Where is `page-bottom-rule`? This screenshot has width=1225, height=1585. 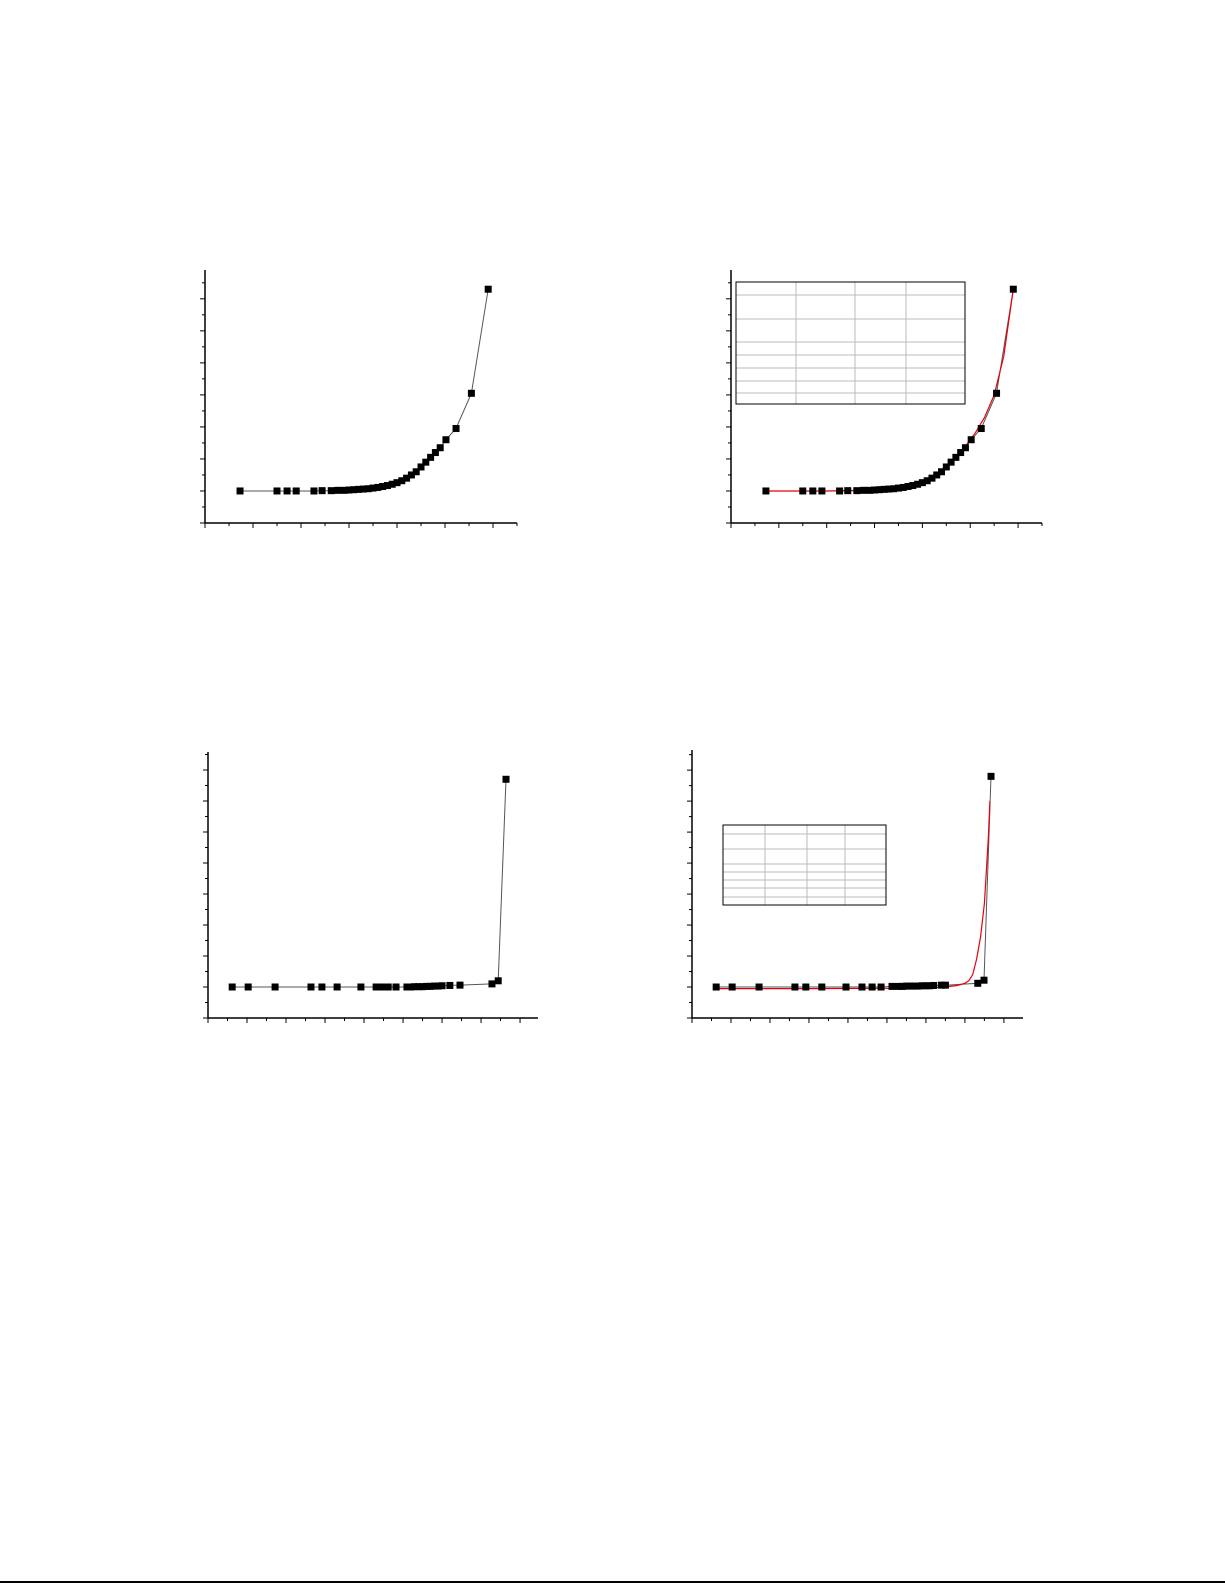
page-bottom-rule is located at coordinates (612, 1582).